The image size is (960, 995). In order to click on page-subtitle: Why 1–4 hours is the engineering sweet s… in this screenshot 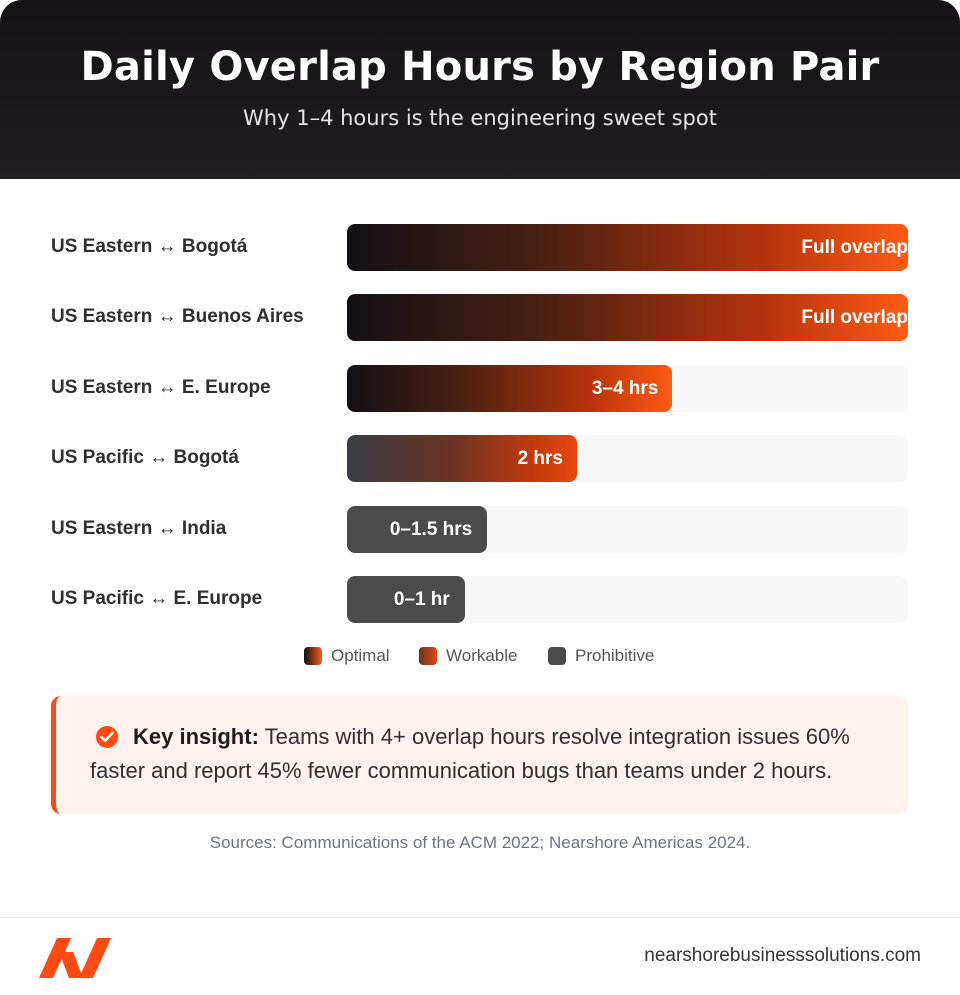, I will do `click(480, 118)`.